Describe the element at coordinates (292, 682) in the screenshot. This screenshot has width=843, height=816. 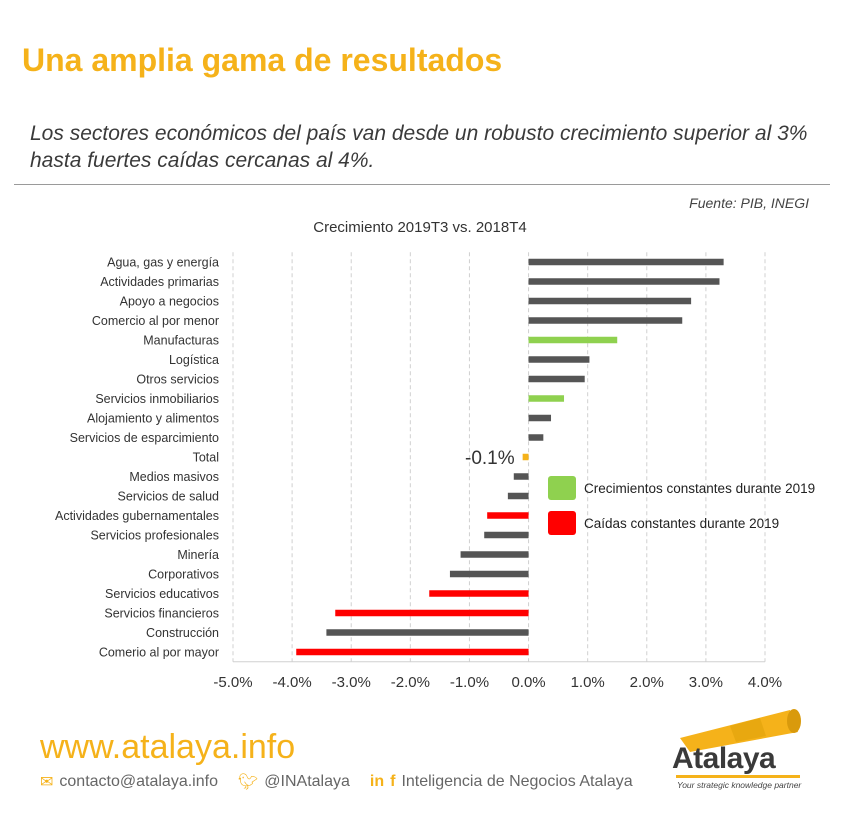
I see `tick-label-1: -4.0%` at that location.